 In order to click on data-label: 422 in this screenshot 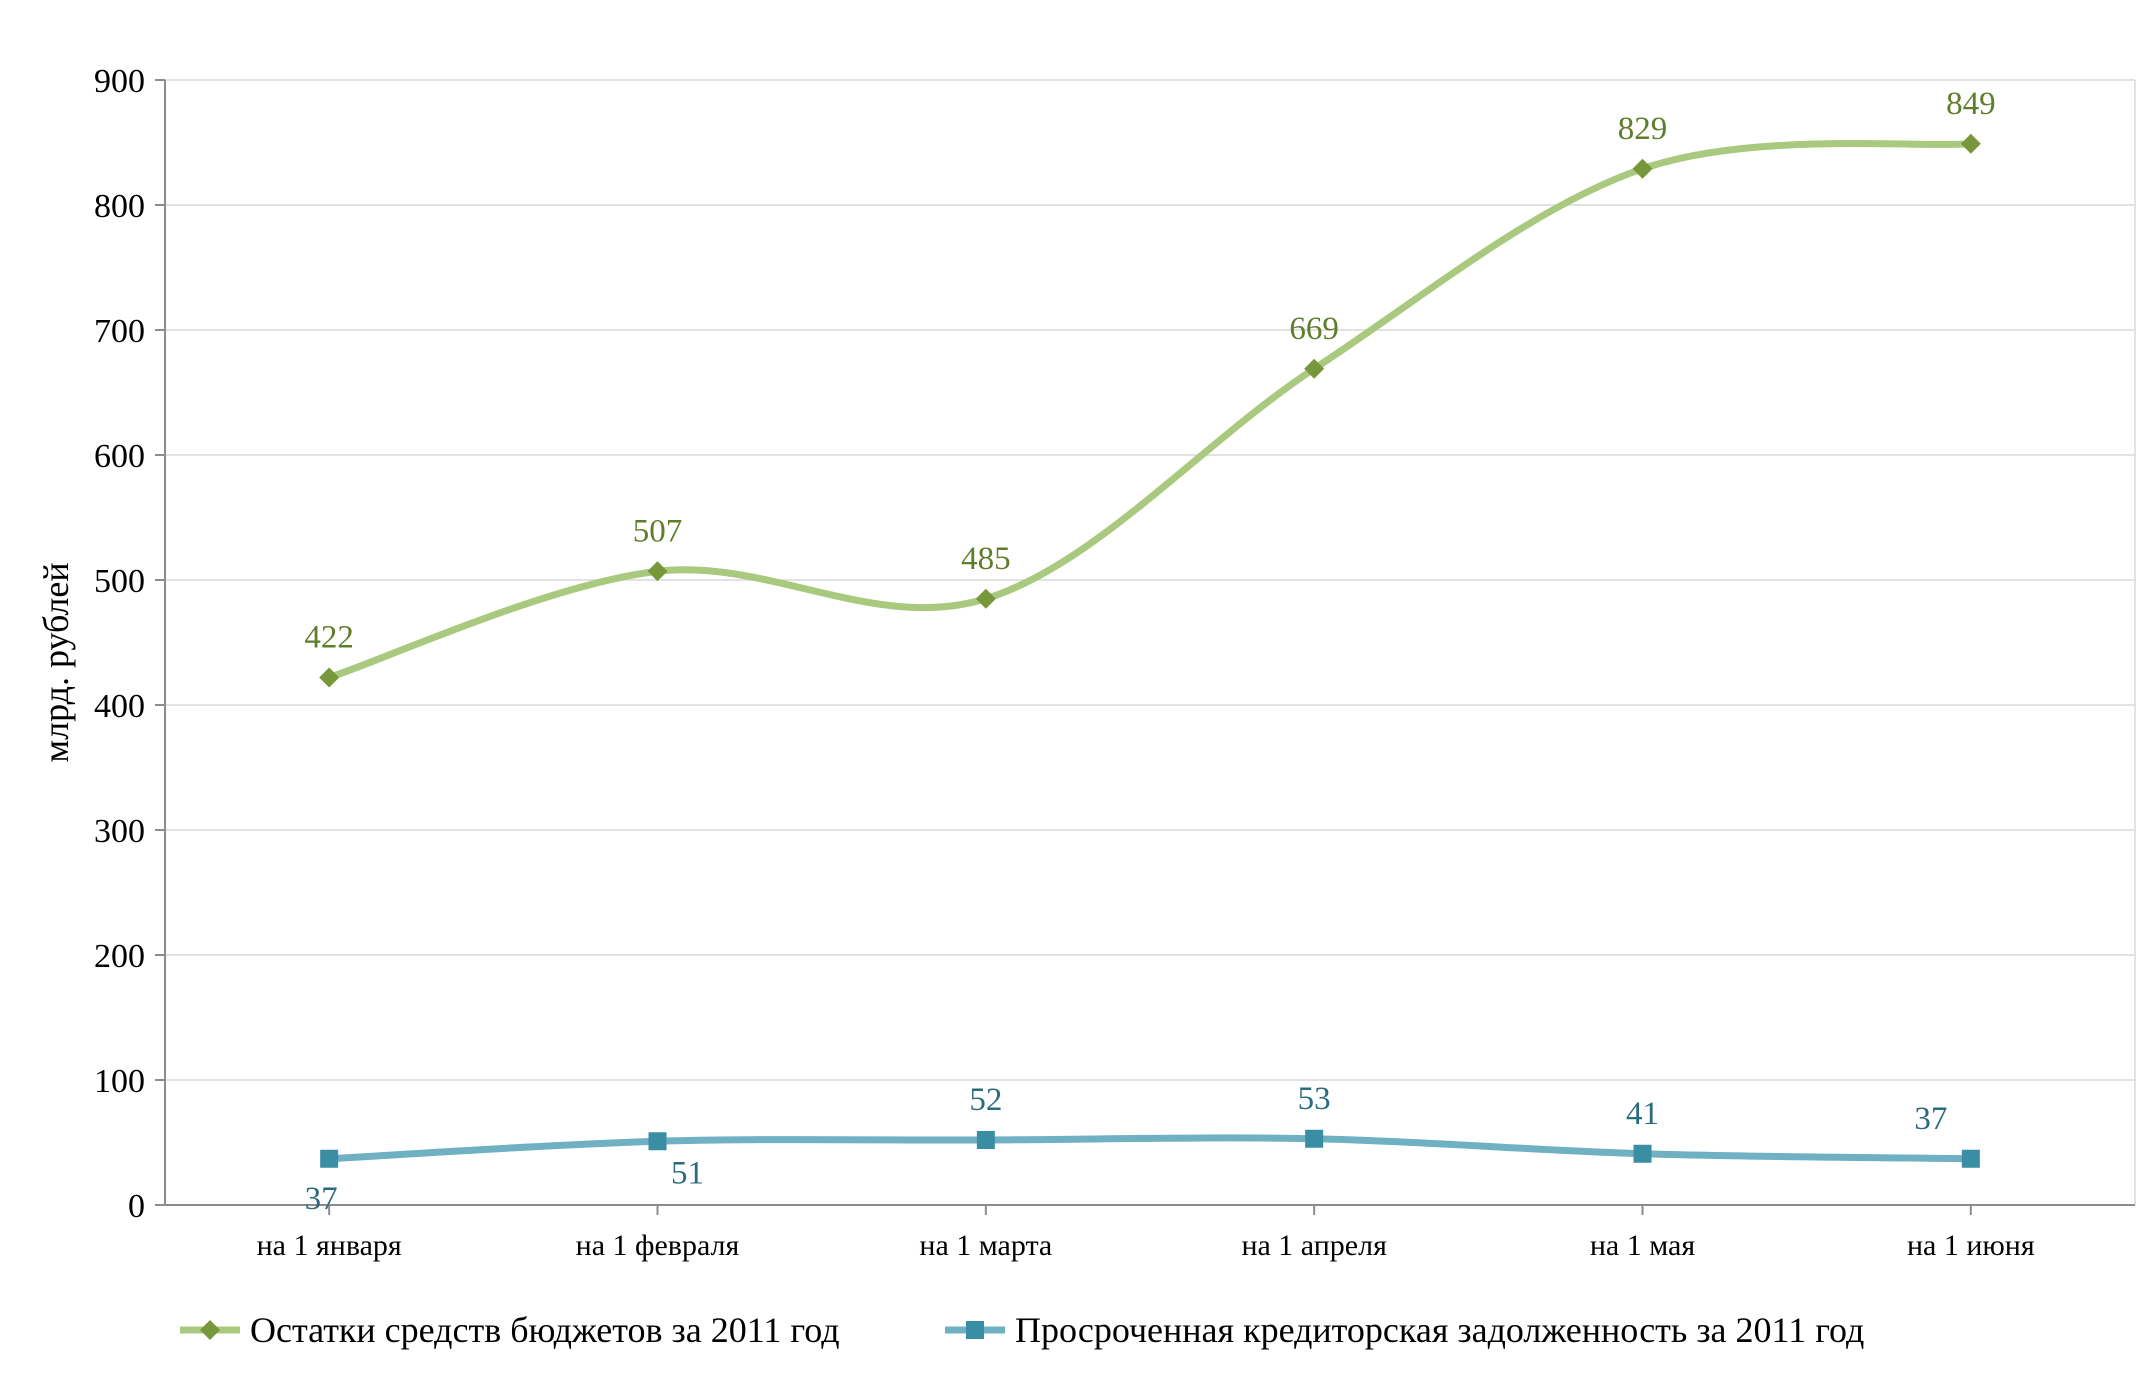, I will do `click(329, 638)`.